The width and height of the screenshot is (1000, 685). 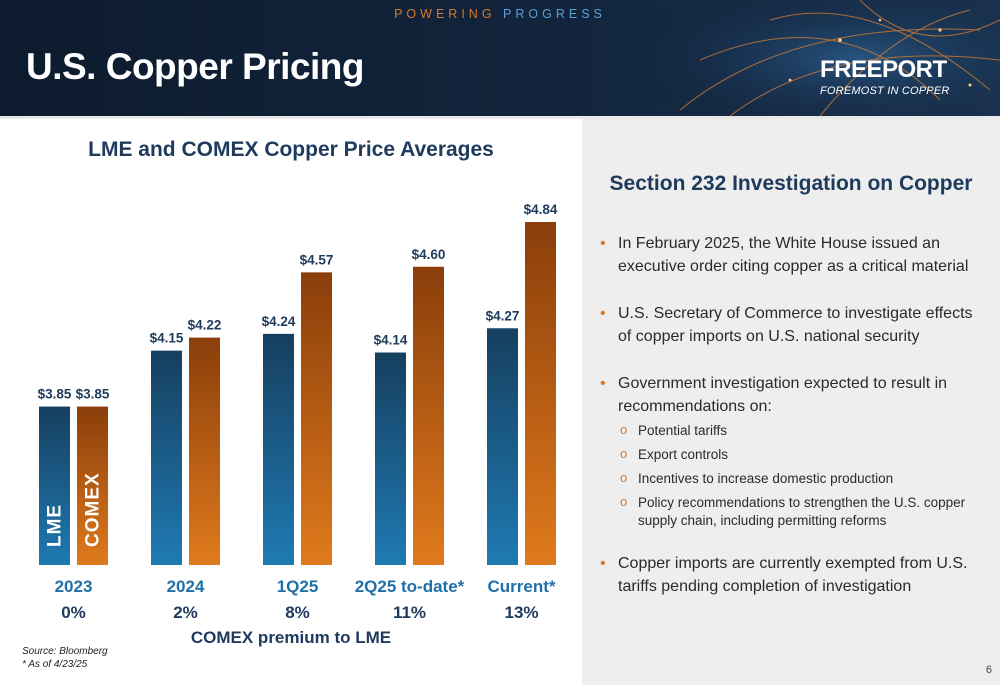 I want to click on premium-value: 11%, so click(x=409, y=612).